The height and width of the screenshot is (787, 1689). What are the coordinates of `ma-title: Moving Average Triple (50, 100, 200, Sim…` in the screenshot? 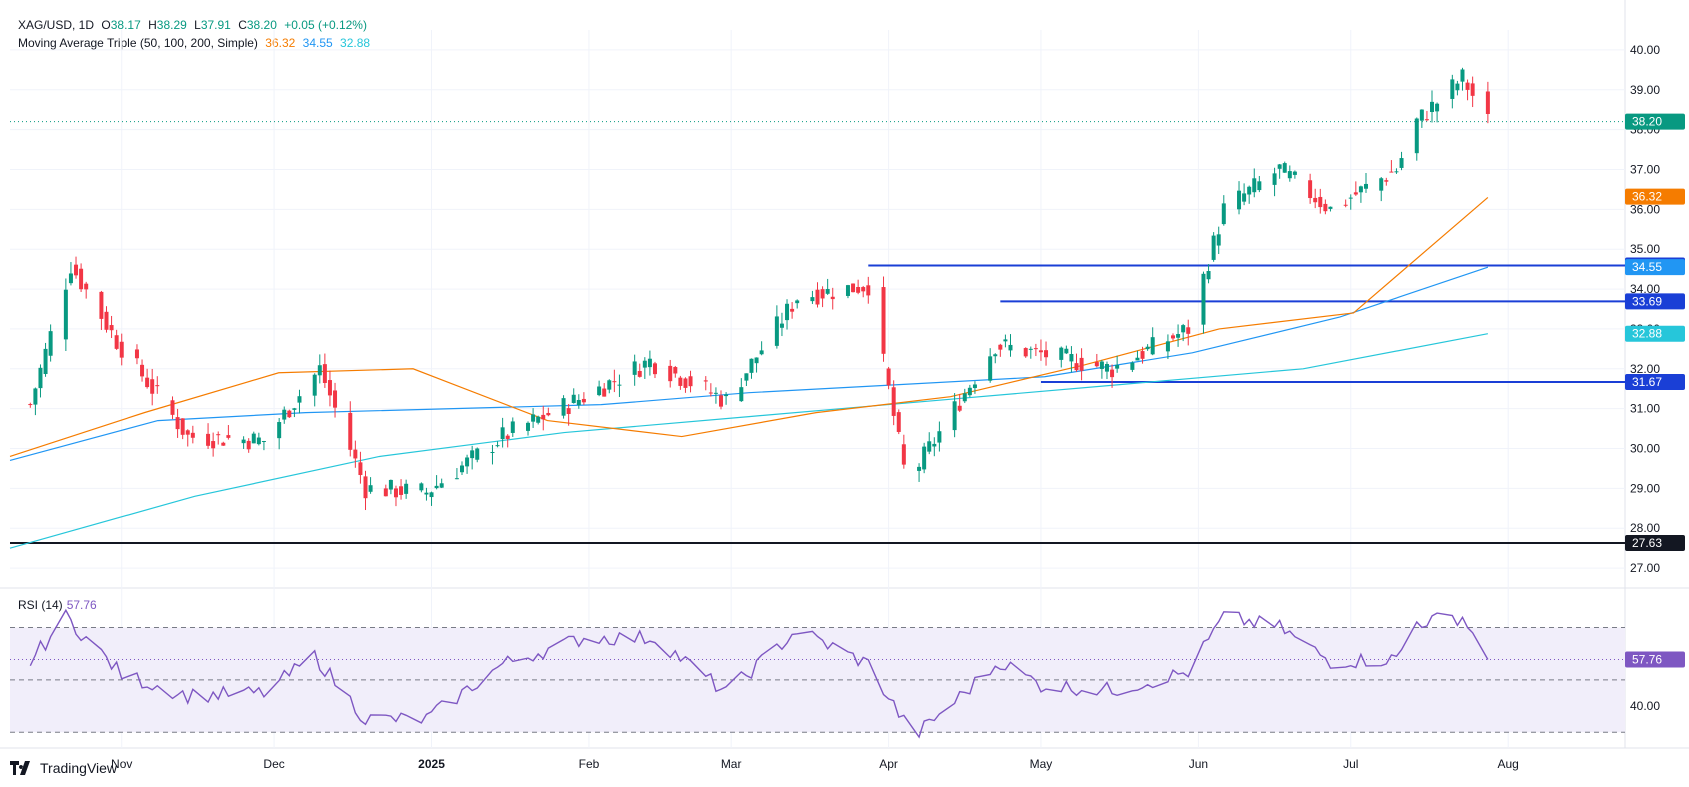 It's located at (138, 43).